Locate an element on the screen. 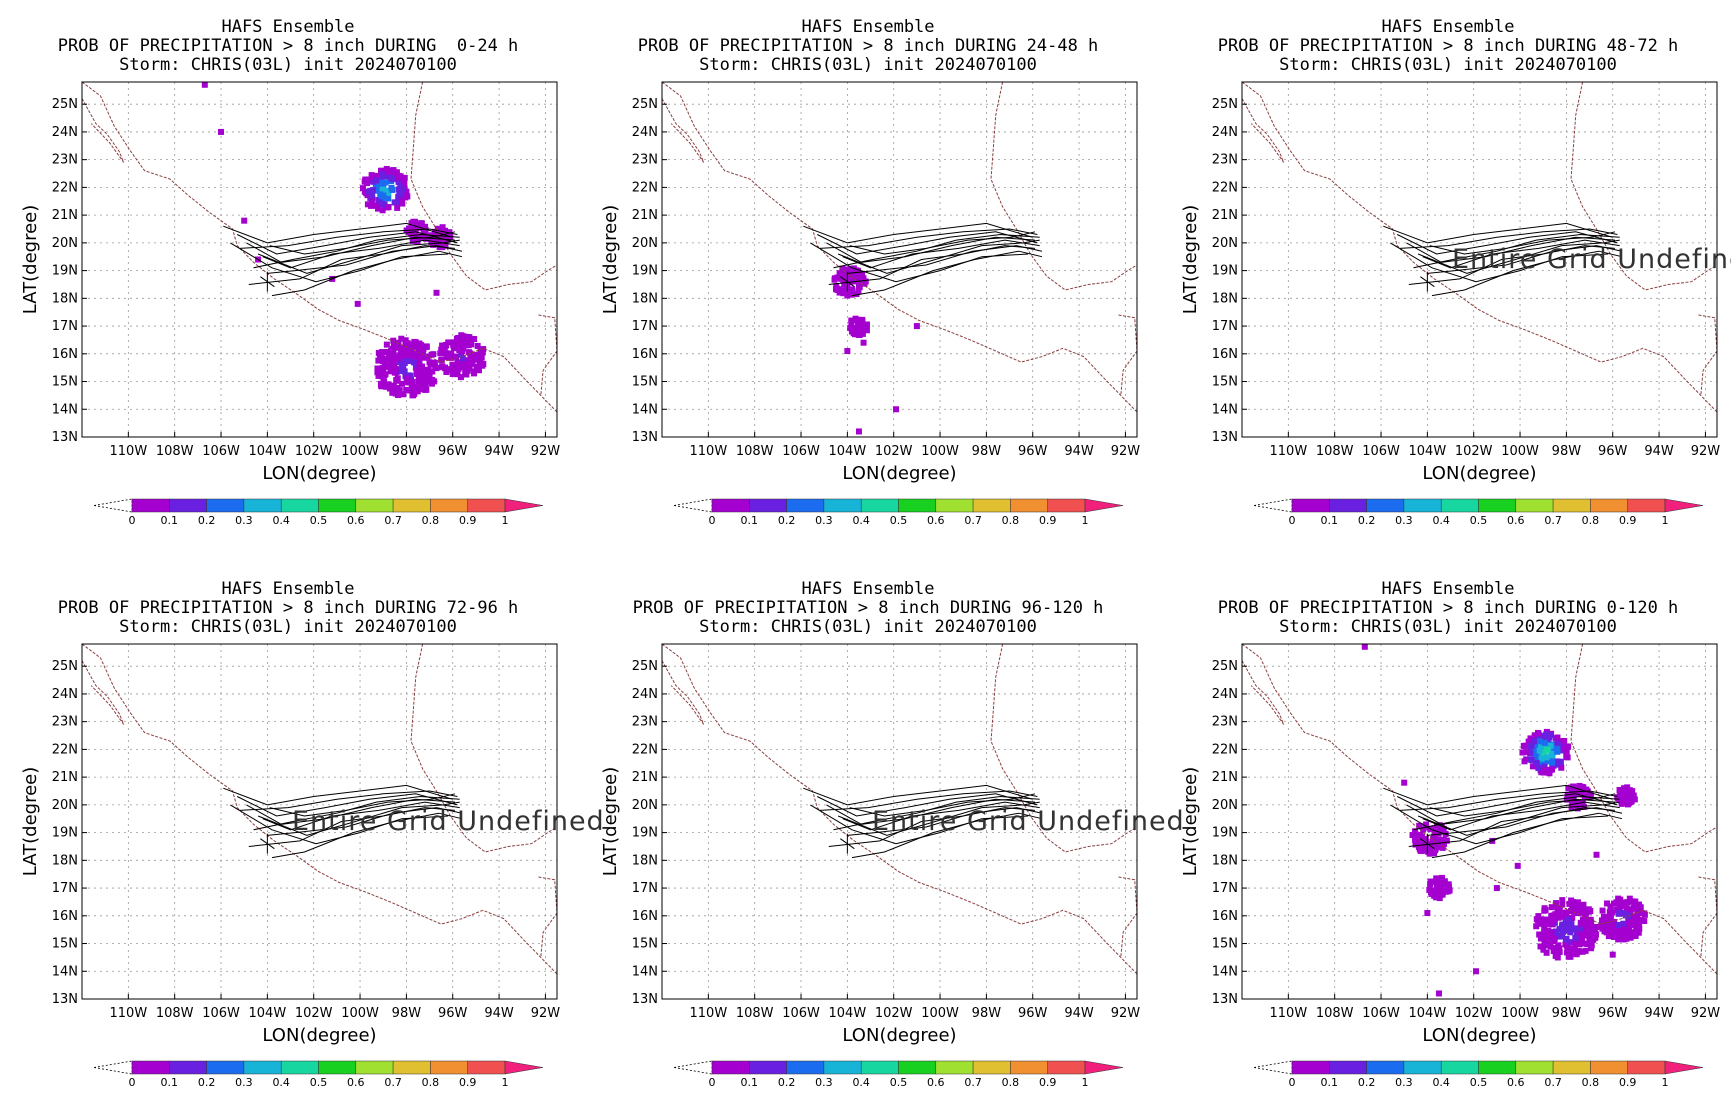 This screenshot has height=1120, width=1731. x-tick-label: 100W is located at coordinates (360, 1013).